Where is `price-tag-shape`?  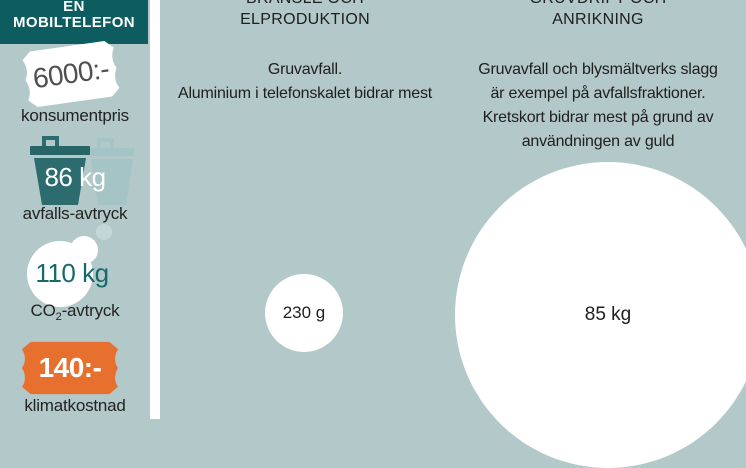 price-tag-shape is located at coordinates (71, 74).